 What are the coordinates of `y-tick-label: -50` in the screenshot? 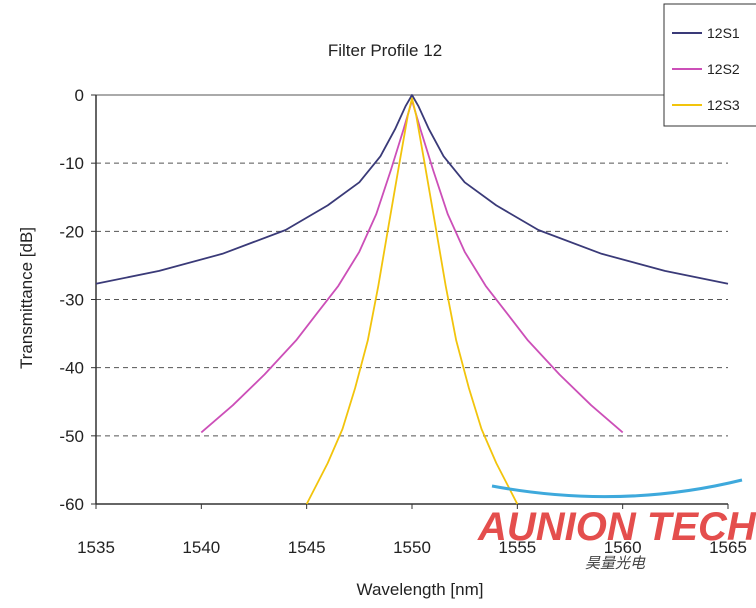 It's located at (71, 436).